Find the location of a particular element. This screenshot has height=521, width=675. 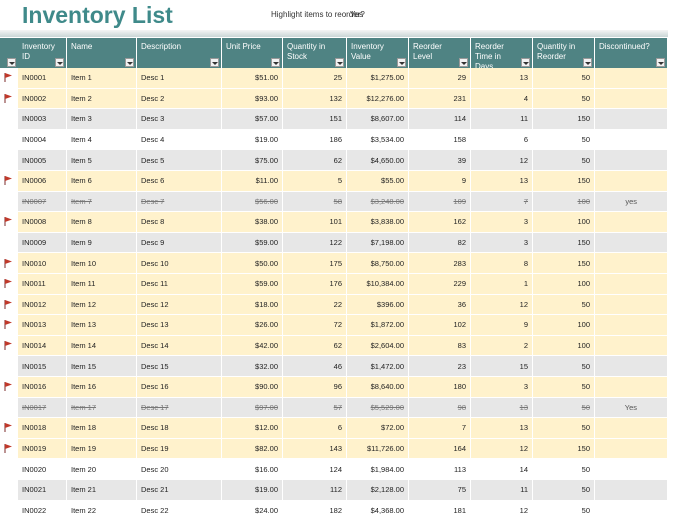

table-cell: Item 20 is located at coordinates (102, 469).